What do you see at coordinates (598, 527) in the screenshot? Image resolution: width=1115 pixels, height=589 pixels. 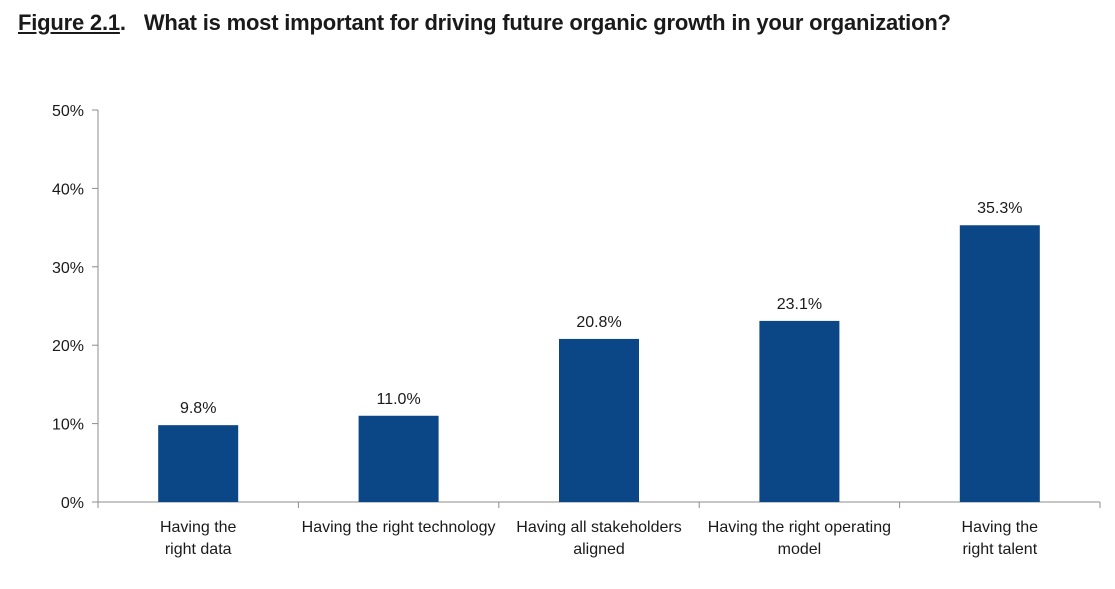 I see `category-label-line: Having all stakeholders` at bounding box center [598, 527].